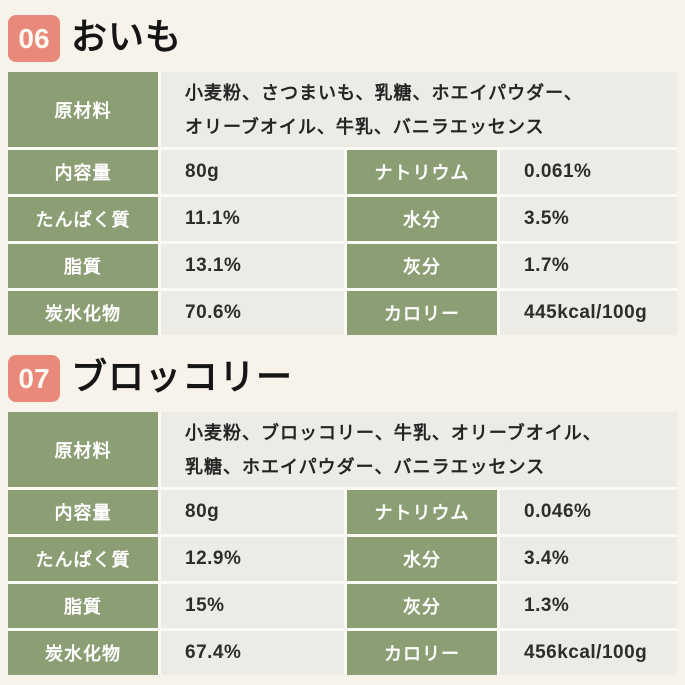  I want to click on row-value: 445kcal/100g, so click(588, 313).